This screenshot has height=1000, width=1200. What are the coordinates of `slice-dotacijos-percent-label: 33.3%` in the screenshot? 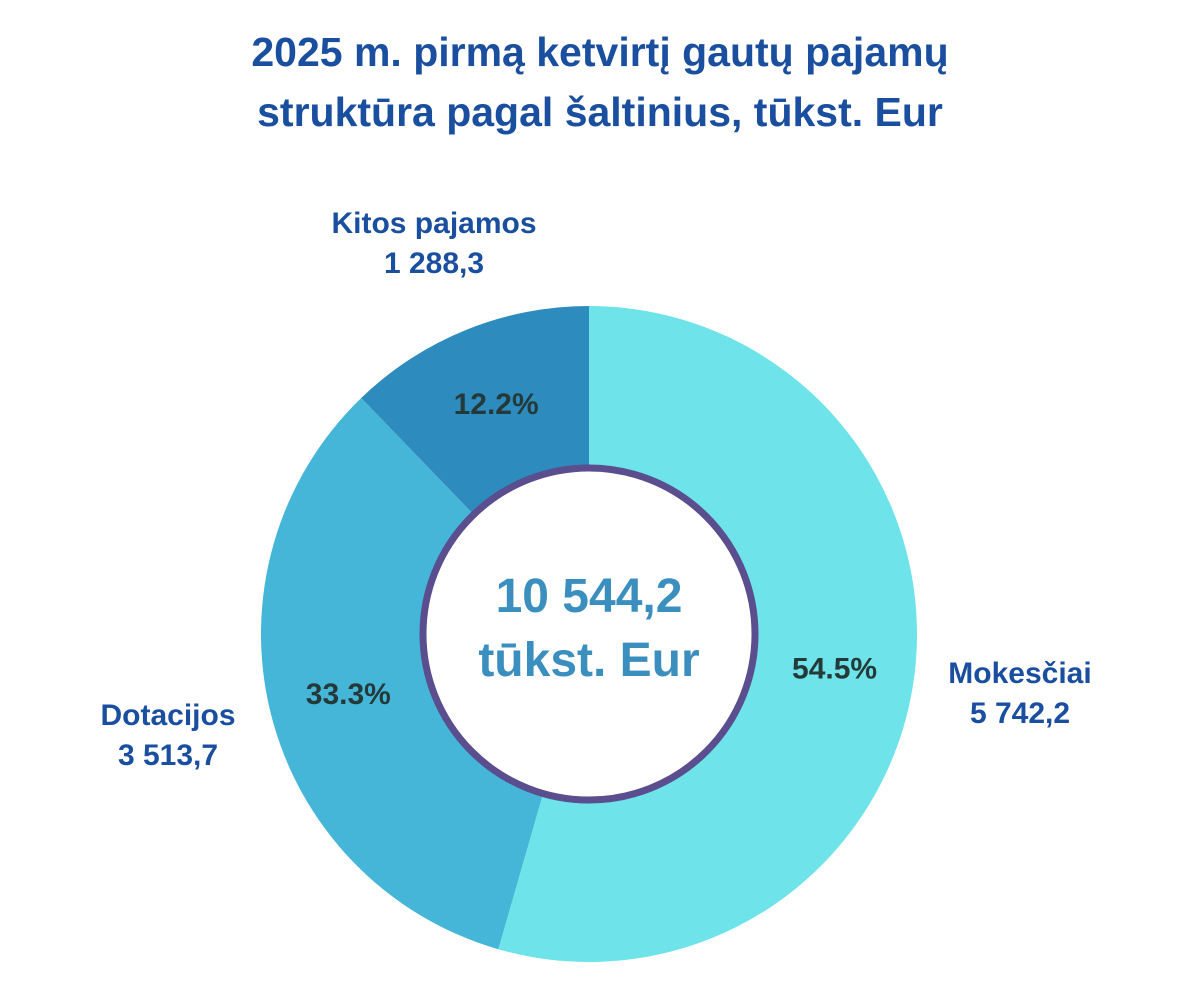 It's located at (348, 694).